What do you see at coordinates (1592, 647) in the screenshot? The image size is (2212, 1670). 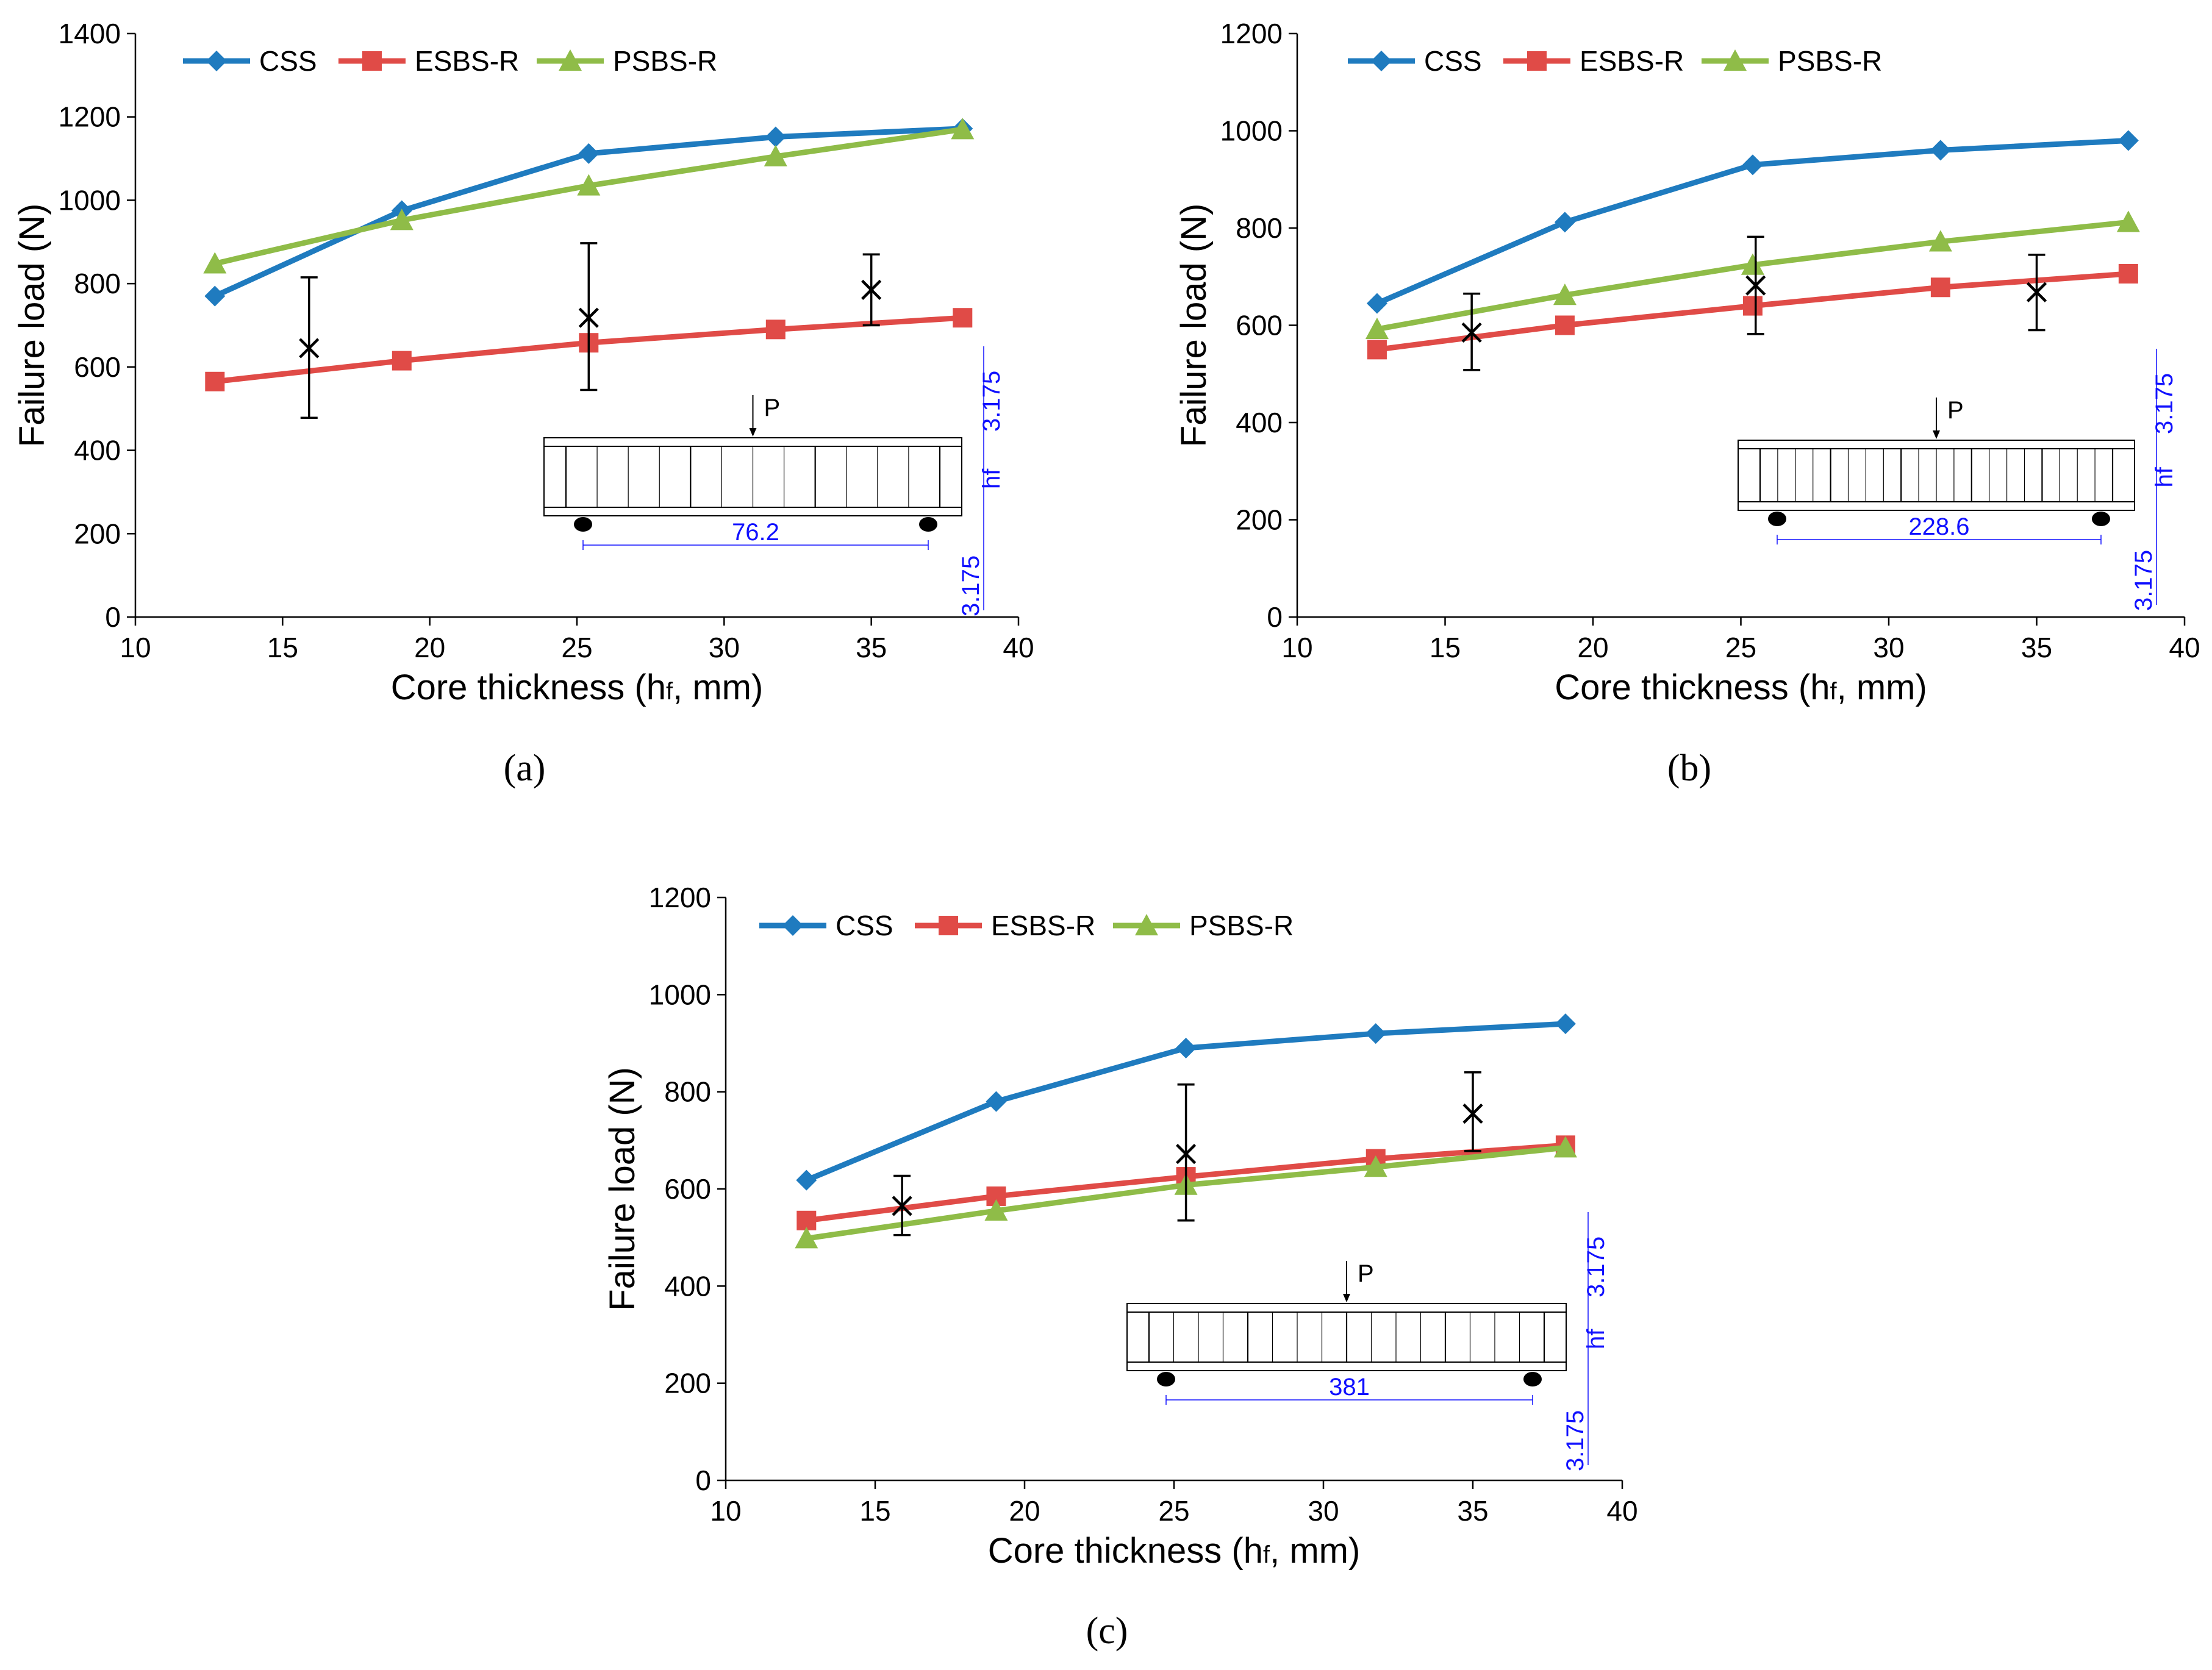 I see `x-tick-label: 20` at bounding box center [1592, 647].